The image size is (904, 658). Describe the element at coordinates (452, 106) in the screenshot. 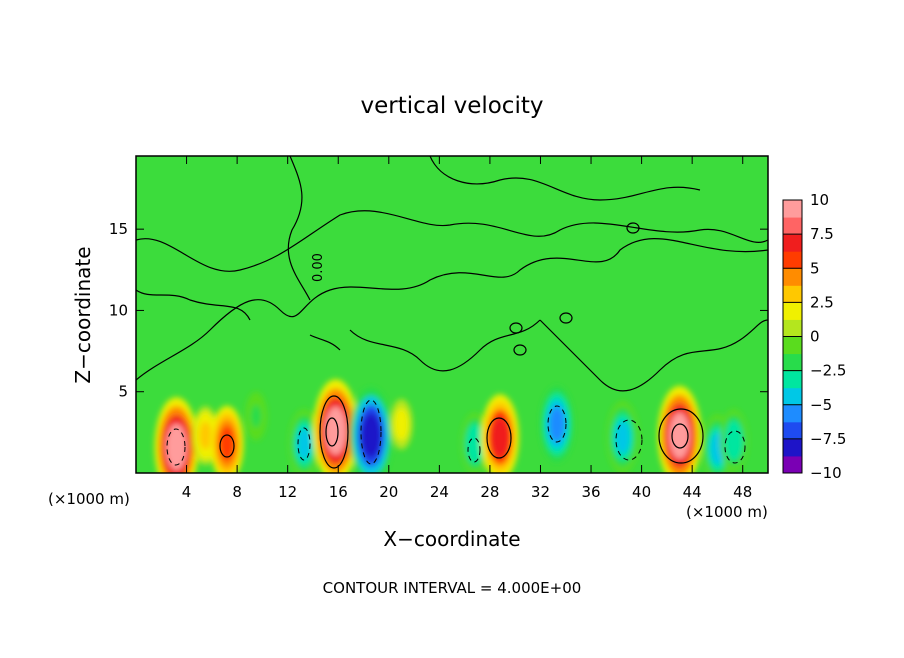

I see `chart-title: vertical velocity` at that location.